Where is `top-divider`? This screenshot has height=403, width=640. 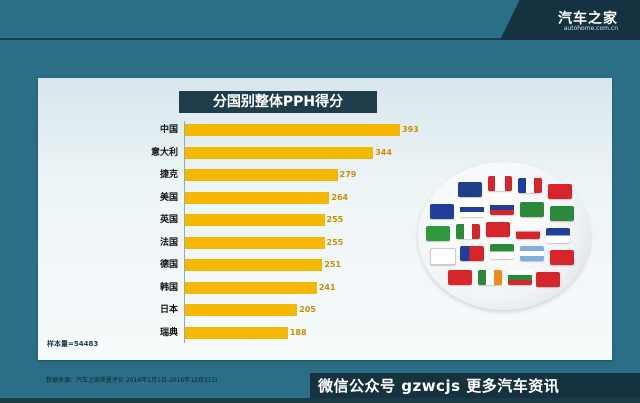 top-divider is located at coordinates (320, 39).